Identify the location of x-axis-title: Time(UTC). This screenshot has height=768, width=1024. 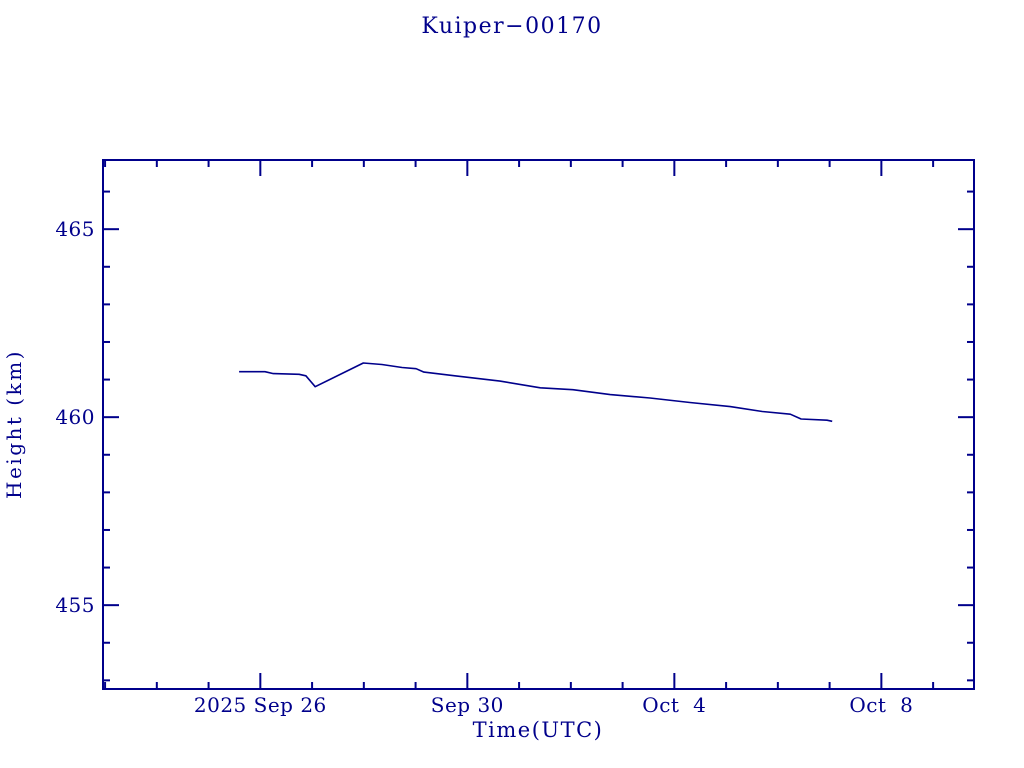
(538, 730).